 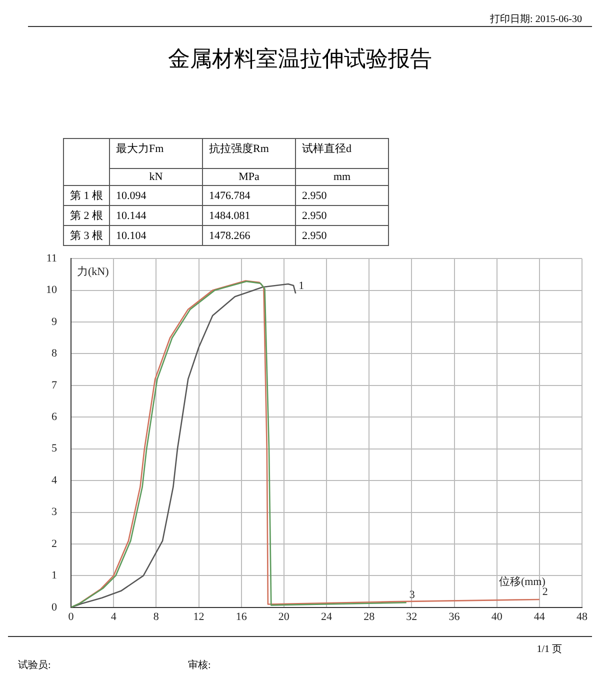 What do you see at coordinates (342, 177) in the screenshot?
I see `text: mm` at bounding box center [342, 177].